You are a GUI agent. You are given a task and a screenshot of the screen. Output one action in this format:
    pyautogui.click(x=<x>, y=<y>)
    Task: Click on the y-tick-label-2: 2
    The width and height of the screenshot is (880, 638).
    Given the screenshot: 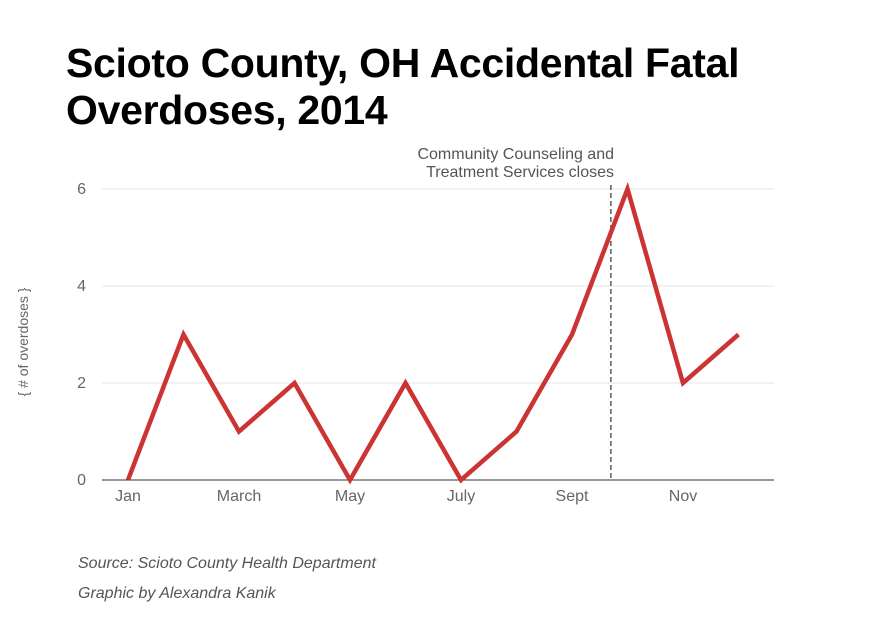 What is the action you would take?
    pyautogui.click(x=81, y=383)
    